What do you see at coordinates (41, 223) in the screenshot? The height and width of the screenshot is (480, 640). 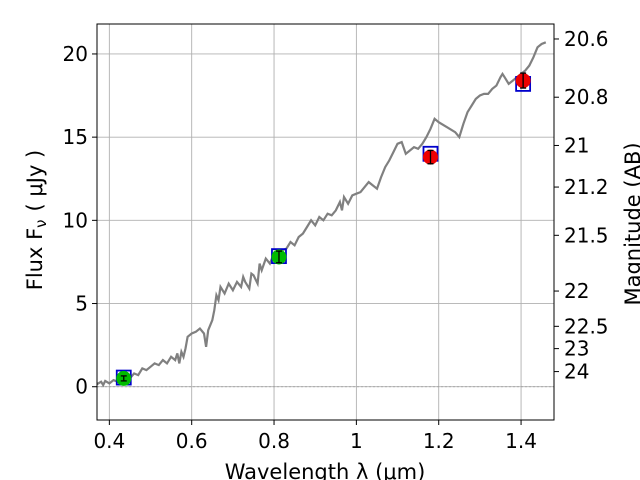 I see `y-axis-title-subscript: ν` at bounding box center [41, 223].